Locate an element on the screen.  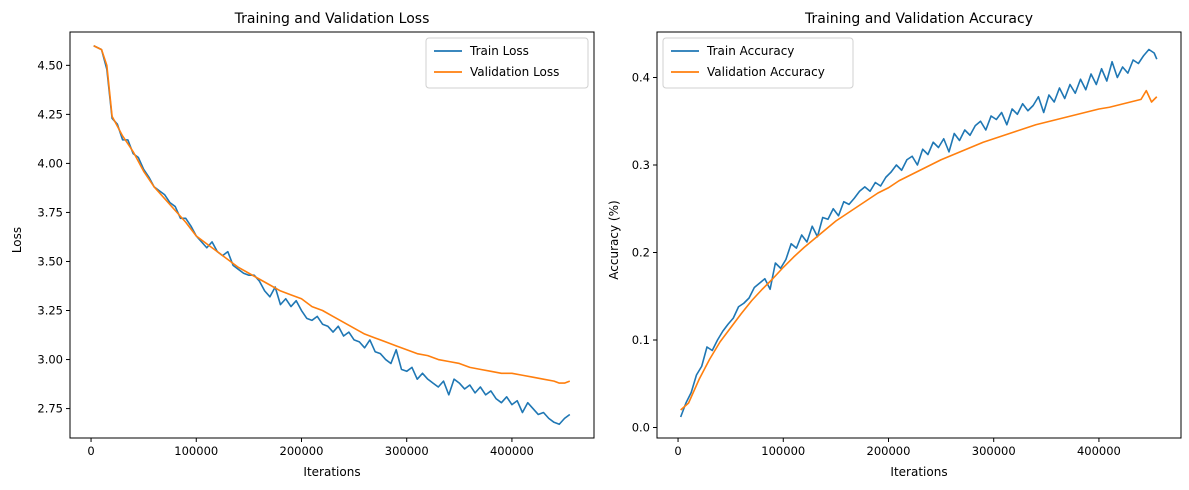
loss-legend-label-1: Validation Loss is located at coordinates (514, 72).